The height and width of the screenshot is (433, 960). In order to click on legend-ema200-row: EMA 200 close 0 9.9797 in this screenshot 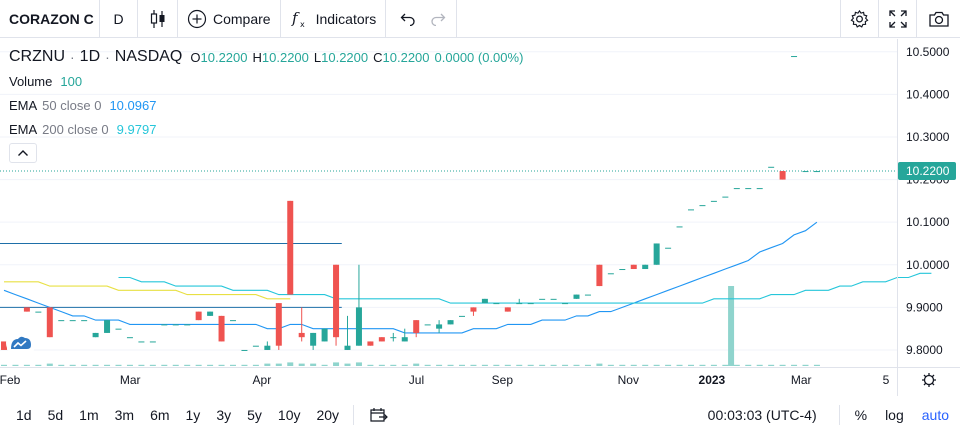, I will do `click(266, 129)`.